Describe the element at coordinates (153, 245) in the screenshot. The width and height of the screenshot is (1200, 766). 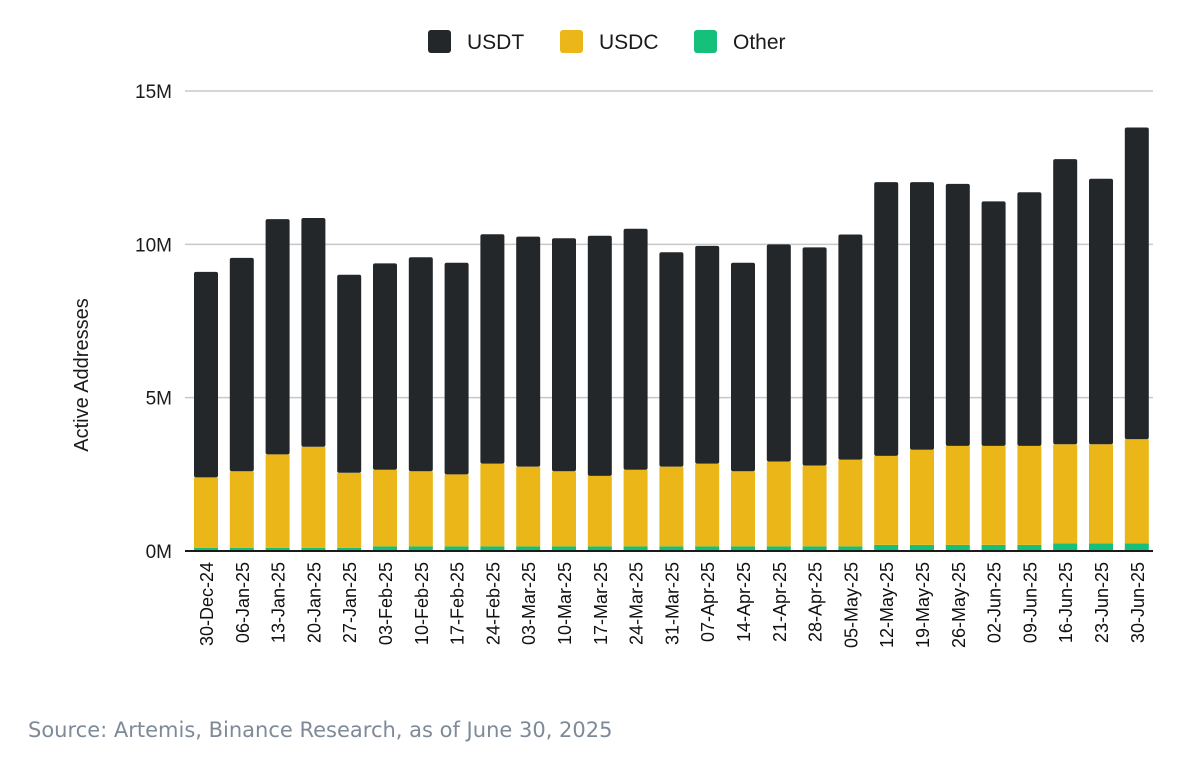
I see `y-tick-label: 10M` at that location.